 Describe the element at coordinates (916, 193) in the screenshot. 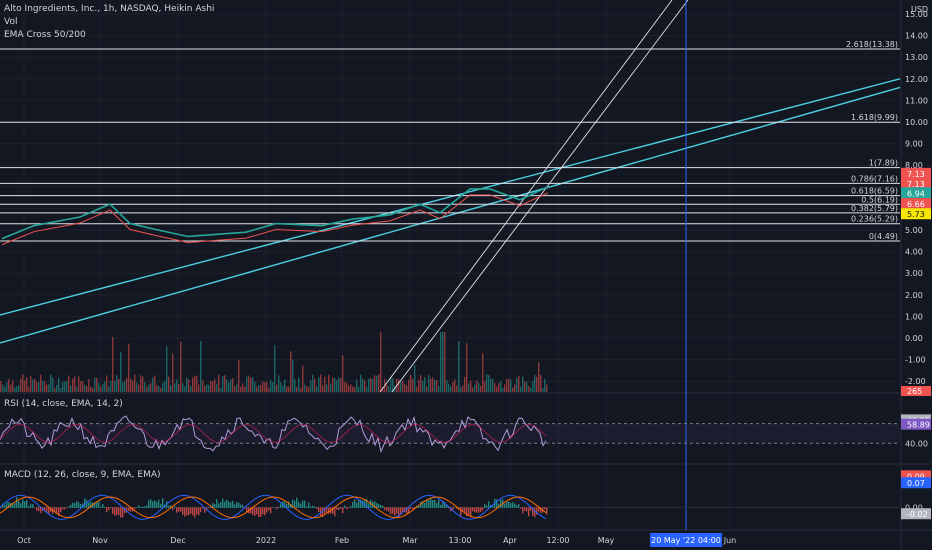

I see `price-badge-label: 6.94` at that location.